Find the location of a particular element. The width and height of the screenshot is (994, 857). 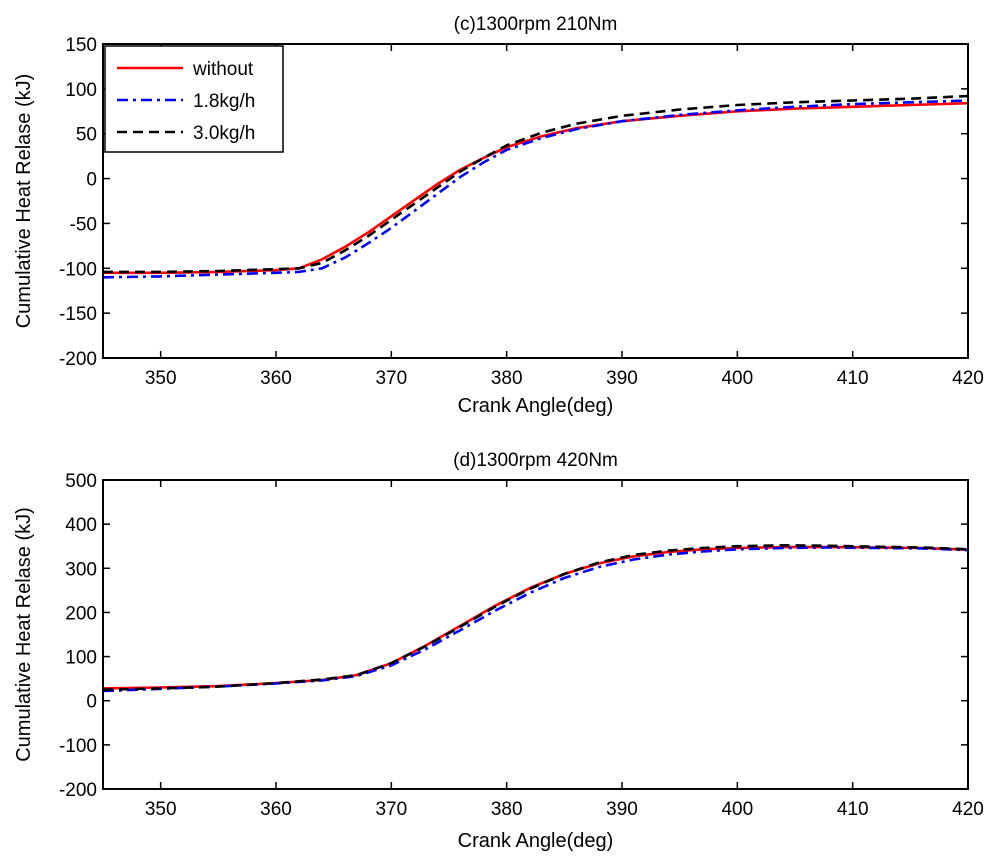

y-tick-label: -150 is located at coordinates (78, 314).